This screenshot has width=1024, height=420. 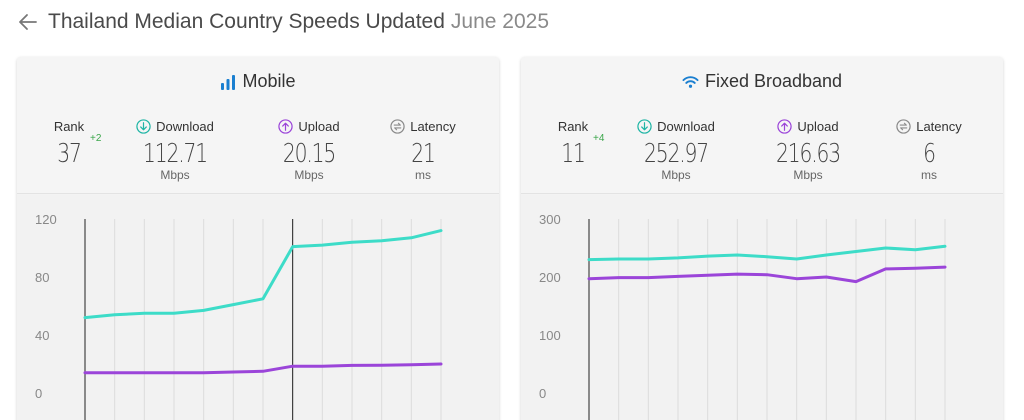 I want to click on fixed-upload: Upload 216.63 Mbps, so click(x=808, y=150).